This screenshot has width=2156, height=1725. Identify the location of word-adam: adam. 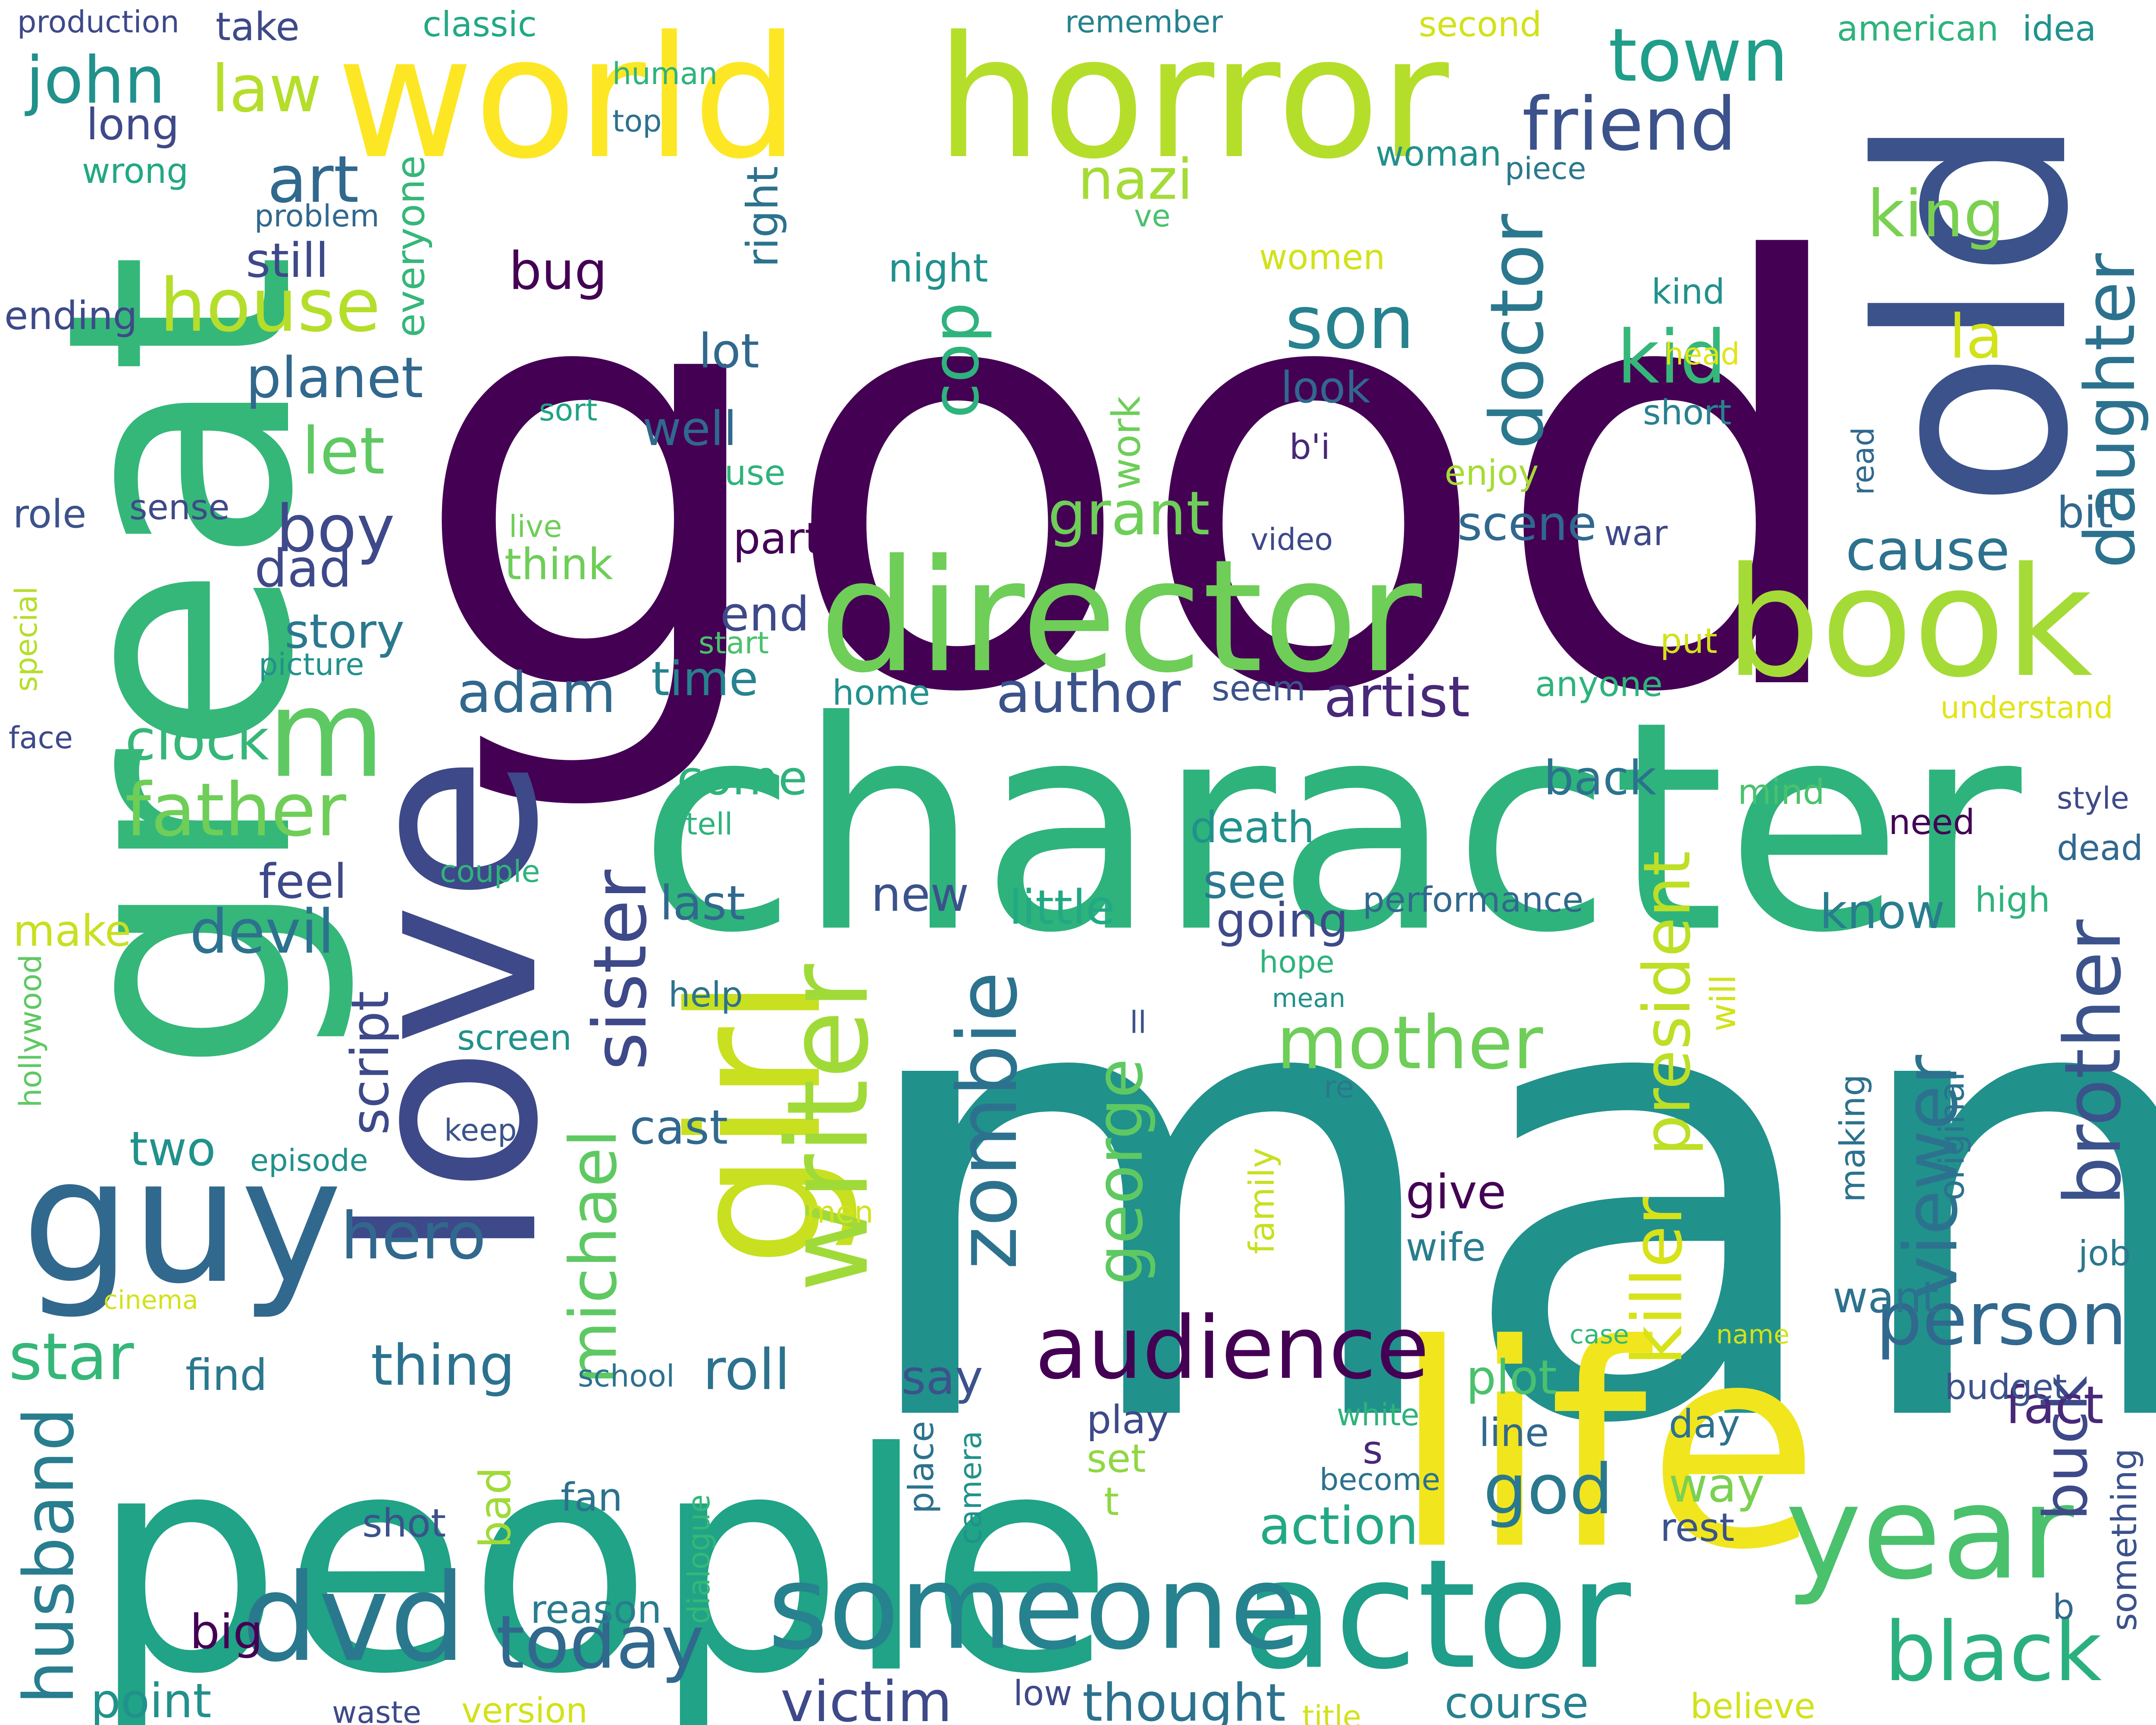
(536, 693).